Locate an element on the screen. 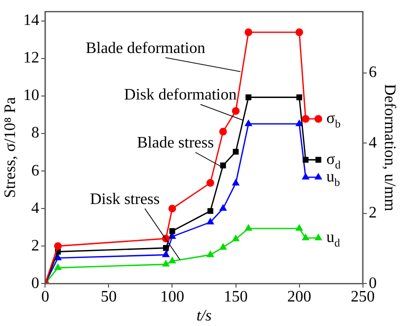 The width and height of the screenshot is (400, 326). y2-tick-label: 2 is located at coordinates (372, 213).